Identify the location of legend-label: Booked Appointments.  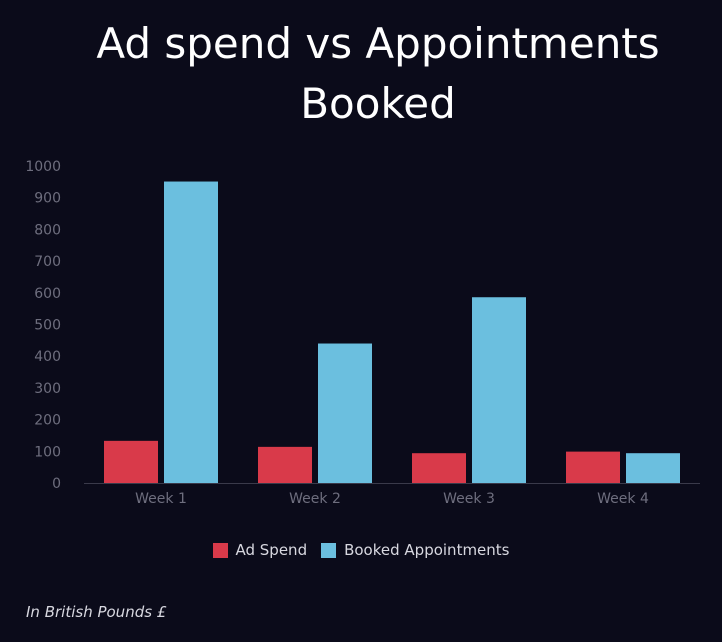
(427, 550).